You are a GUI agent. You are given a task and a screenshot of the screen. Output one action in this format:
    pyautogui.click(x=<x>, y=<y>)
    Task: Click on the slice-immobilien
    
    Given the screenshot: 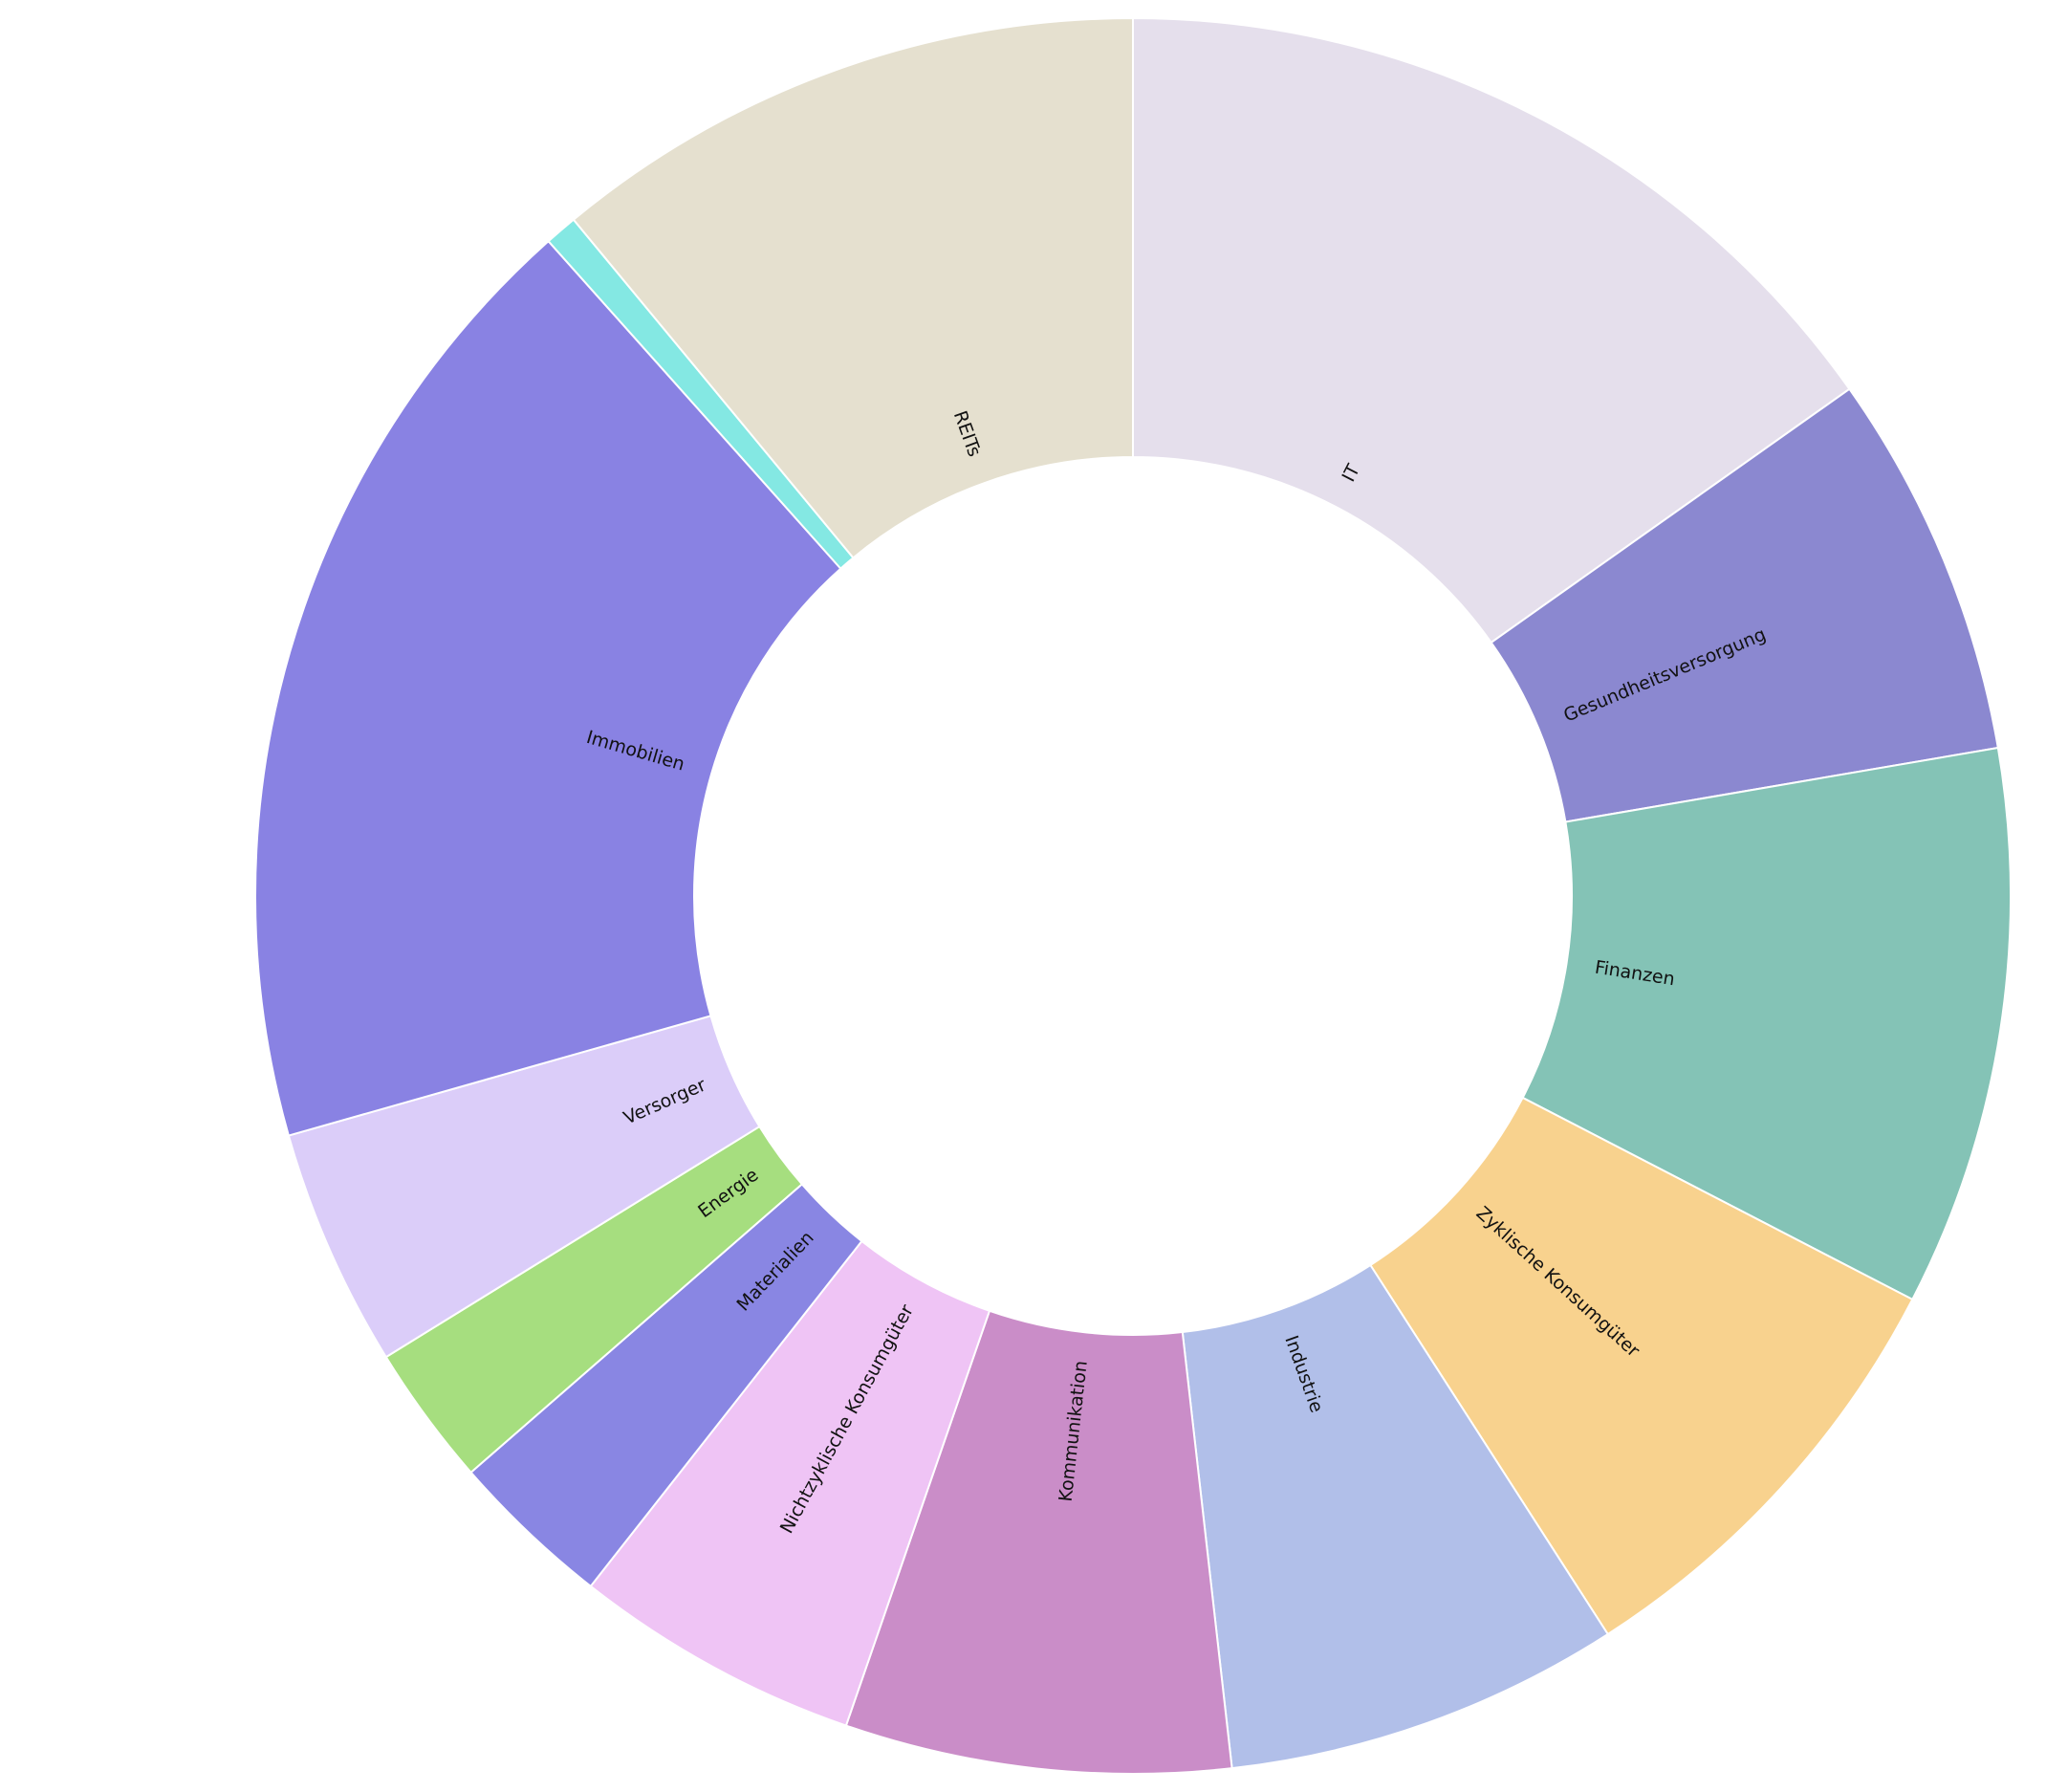 What is the action you would take?
    pyautogui.click(x=548, y=688)
    